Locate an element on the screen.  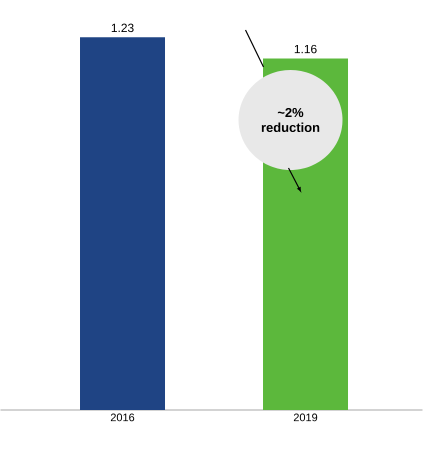
data-label: 1.23 is located at coordinates (123, 28).